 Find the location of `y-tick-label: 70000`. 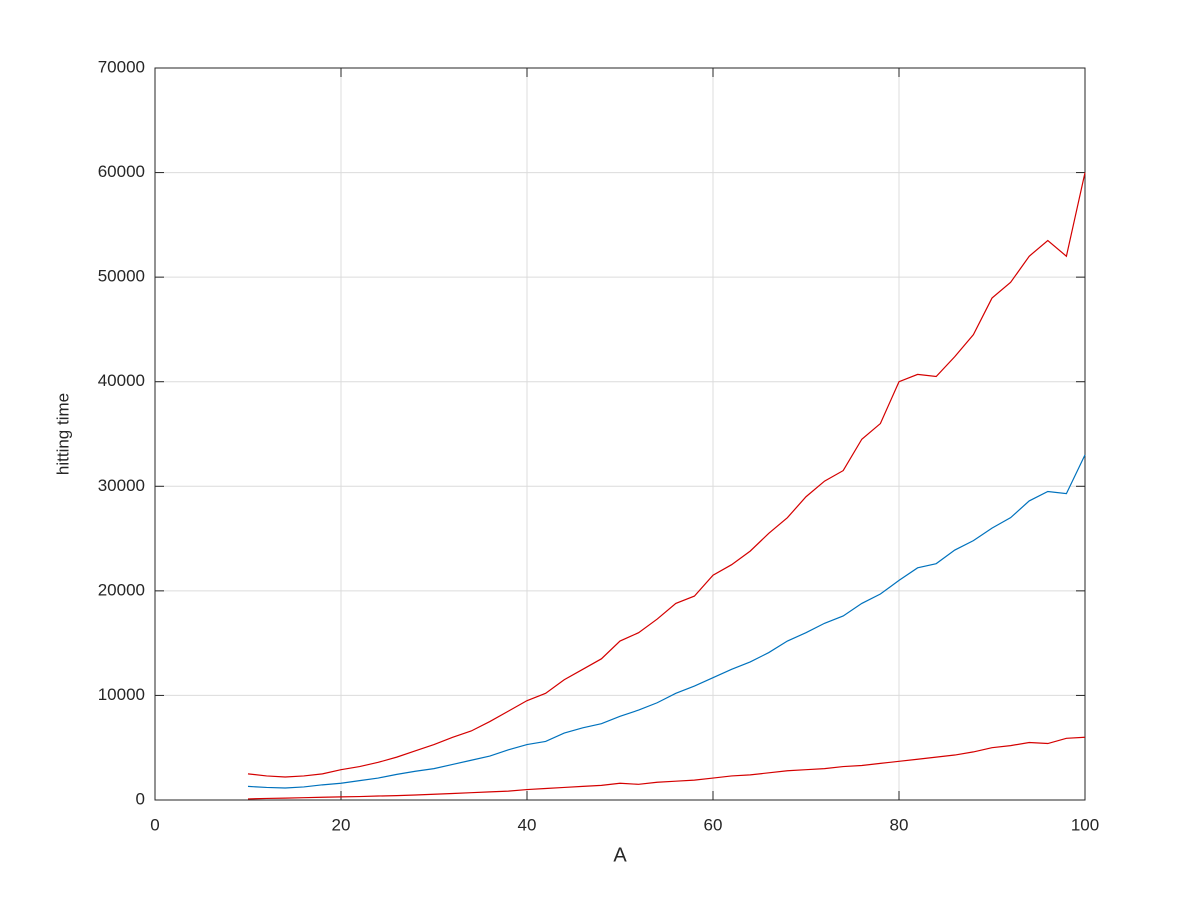

y-tick-label: 70000 is located at coordinates (121, 66).